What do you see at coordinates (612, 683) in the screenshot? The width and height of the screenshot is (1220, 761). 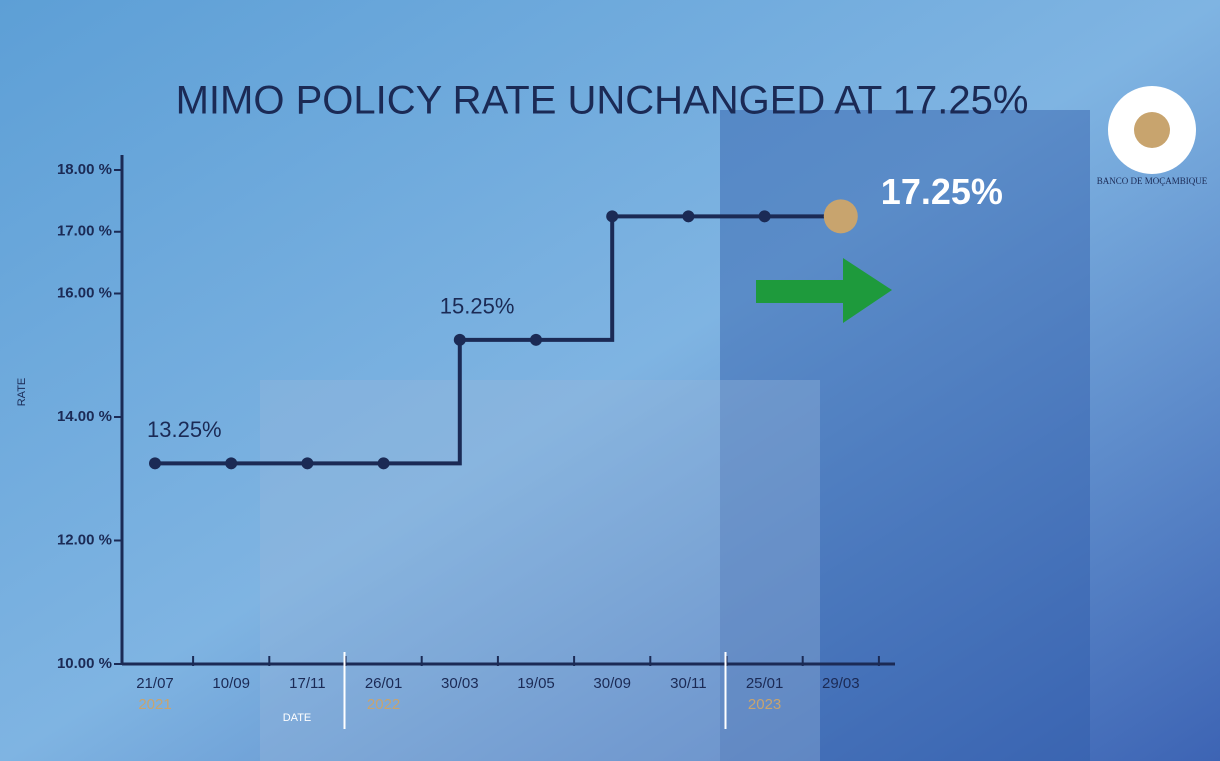 I see `x-tick-label: 30/09` at bounding box center [612, 683].